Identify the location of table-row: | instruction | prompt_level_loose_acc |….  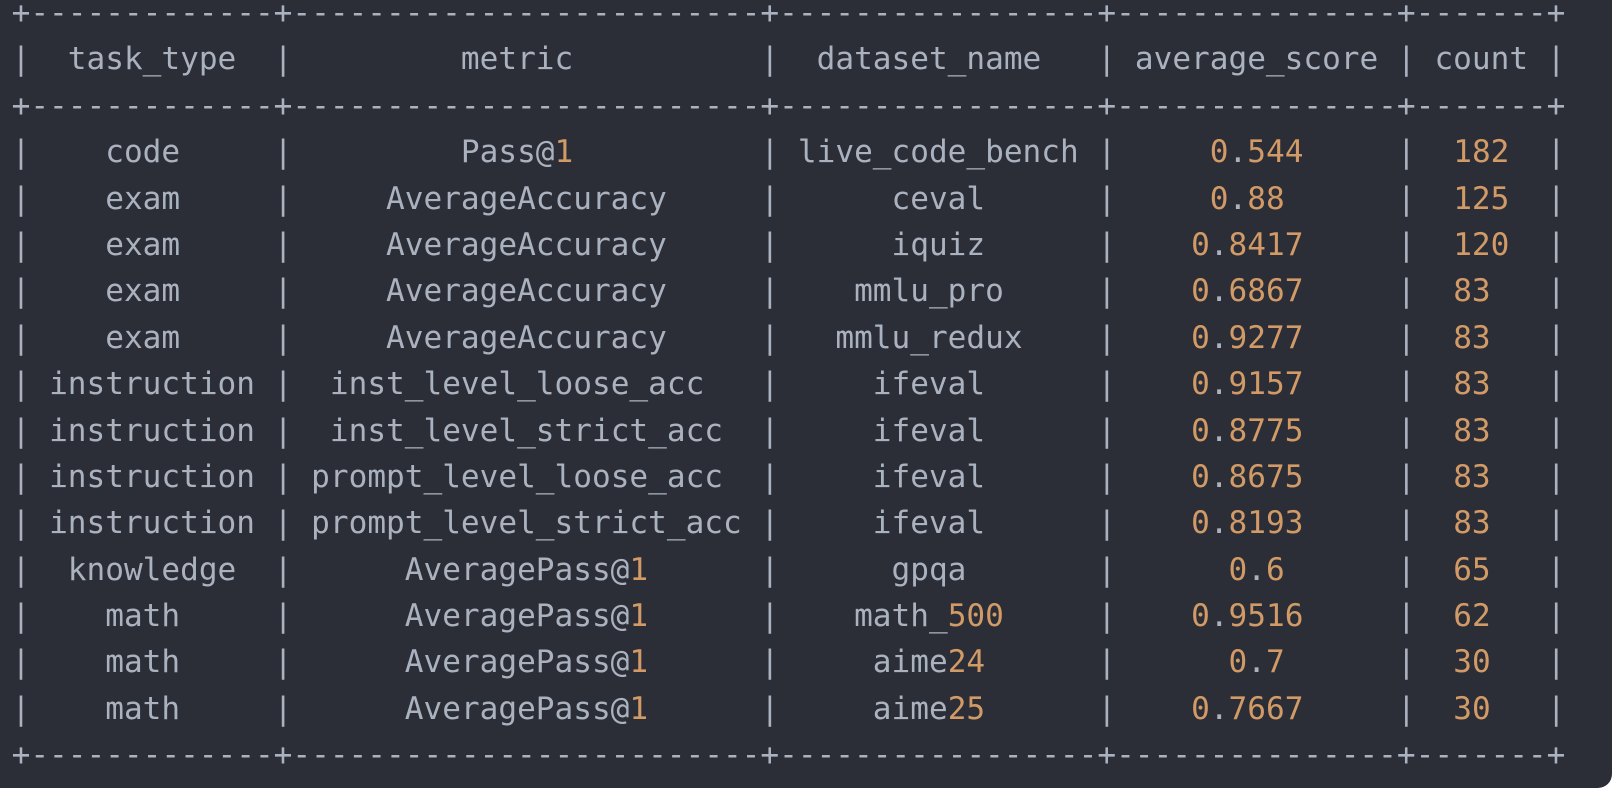
(788, 476).